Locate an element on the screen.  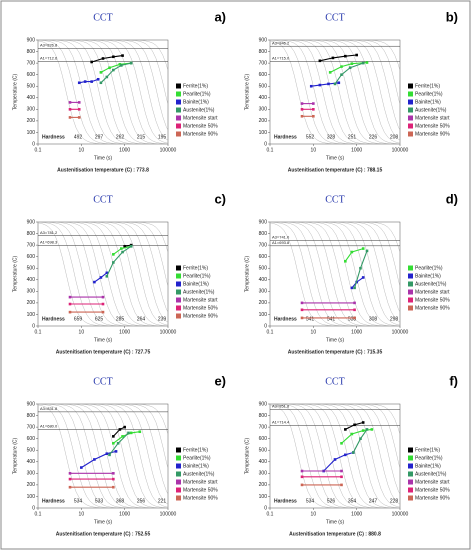
x-tick-label: 10 is located at coordinates (314, 514).